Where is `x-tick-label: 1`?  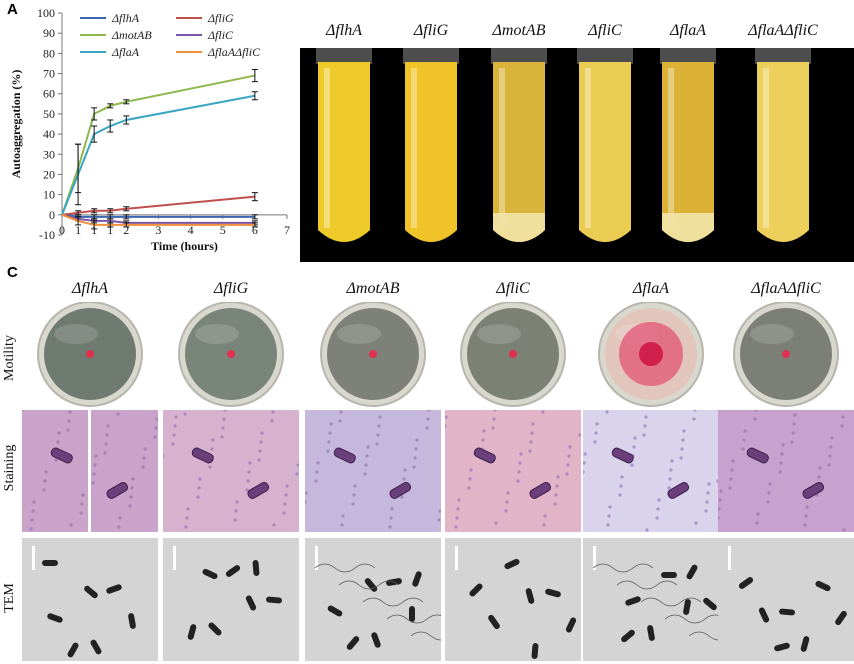 x-tick-label: 1 is located at coordinates (78, 230).